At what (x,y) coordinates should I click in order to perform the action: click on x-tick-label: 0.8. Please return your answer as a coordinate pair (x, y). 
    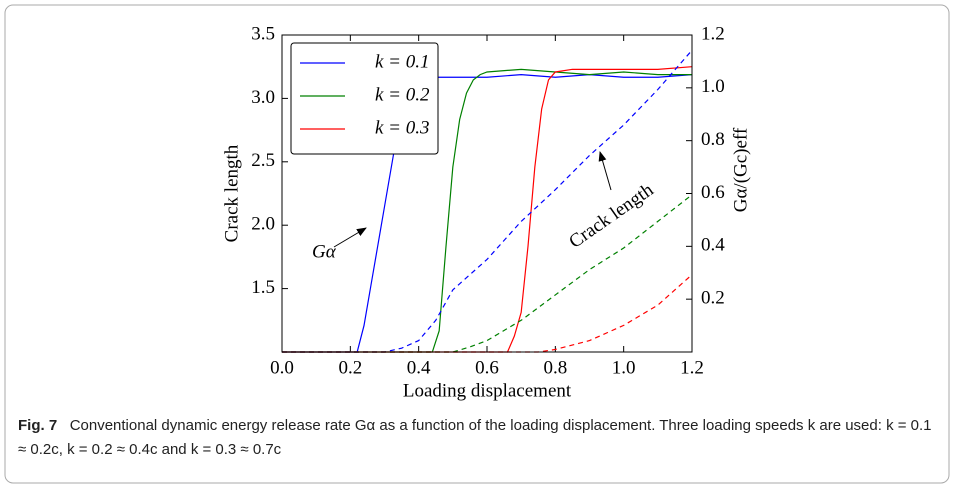
    Looking at the image, I should click on (555, 367).